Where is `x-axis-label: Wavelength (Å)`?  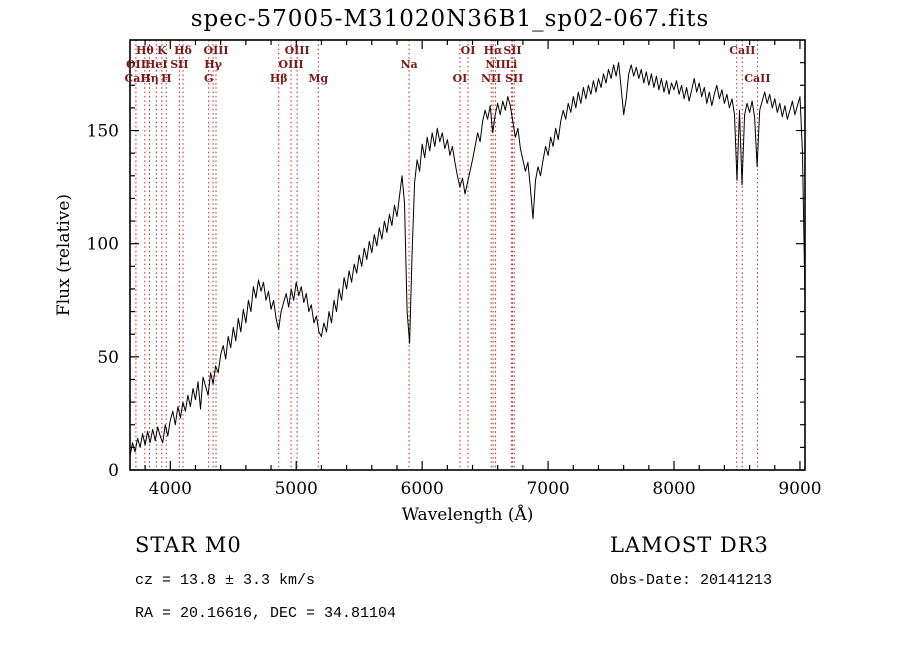 x-axis-label: Wavelength (Å) is located at coordinates (467, 515).